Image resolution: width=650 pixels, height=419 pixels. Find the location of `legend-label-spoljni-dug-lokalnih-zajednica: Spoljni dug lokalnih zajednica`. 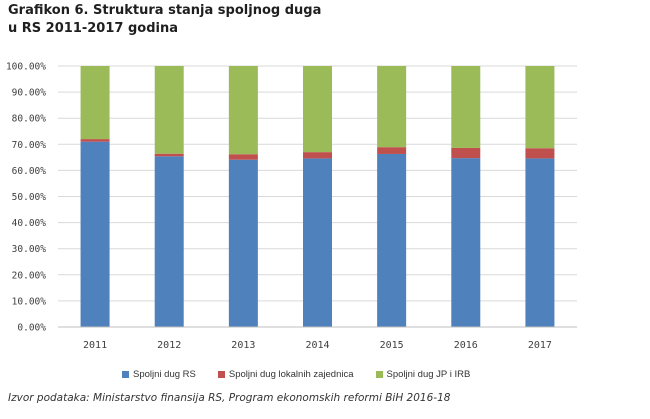

legend-label-spoljni-dug-lokalnih-zajednica: Spoljni dug lokalnih zajednica is located at coordinates (291, 374).